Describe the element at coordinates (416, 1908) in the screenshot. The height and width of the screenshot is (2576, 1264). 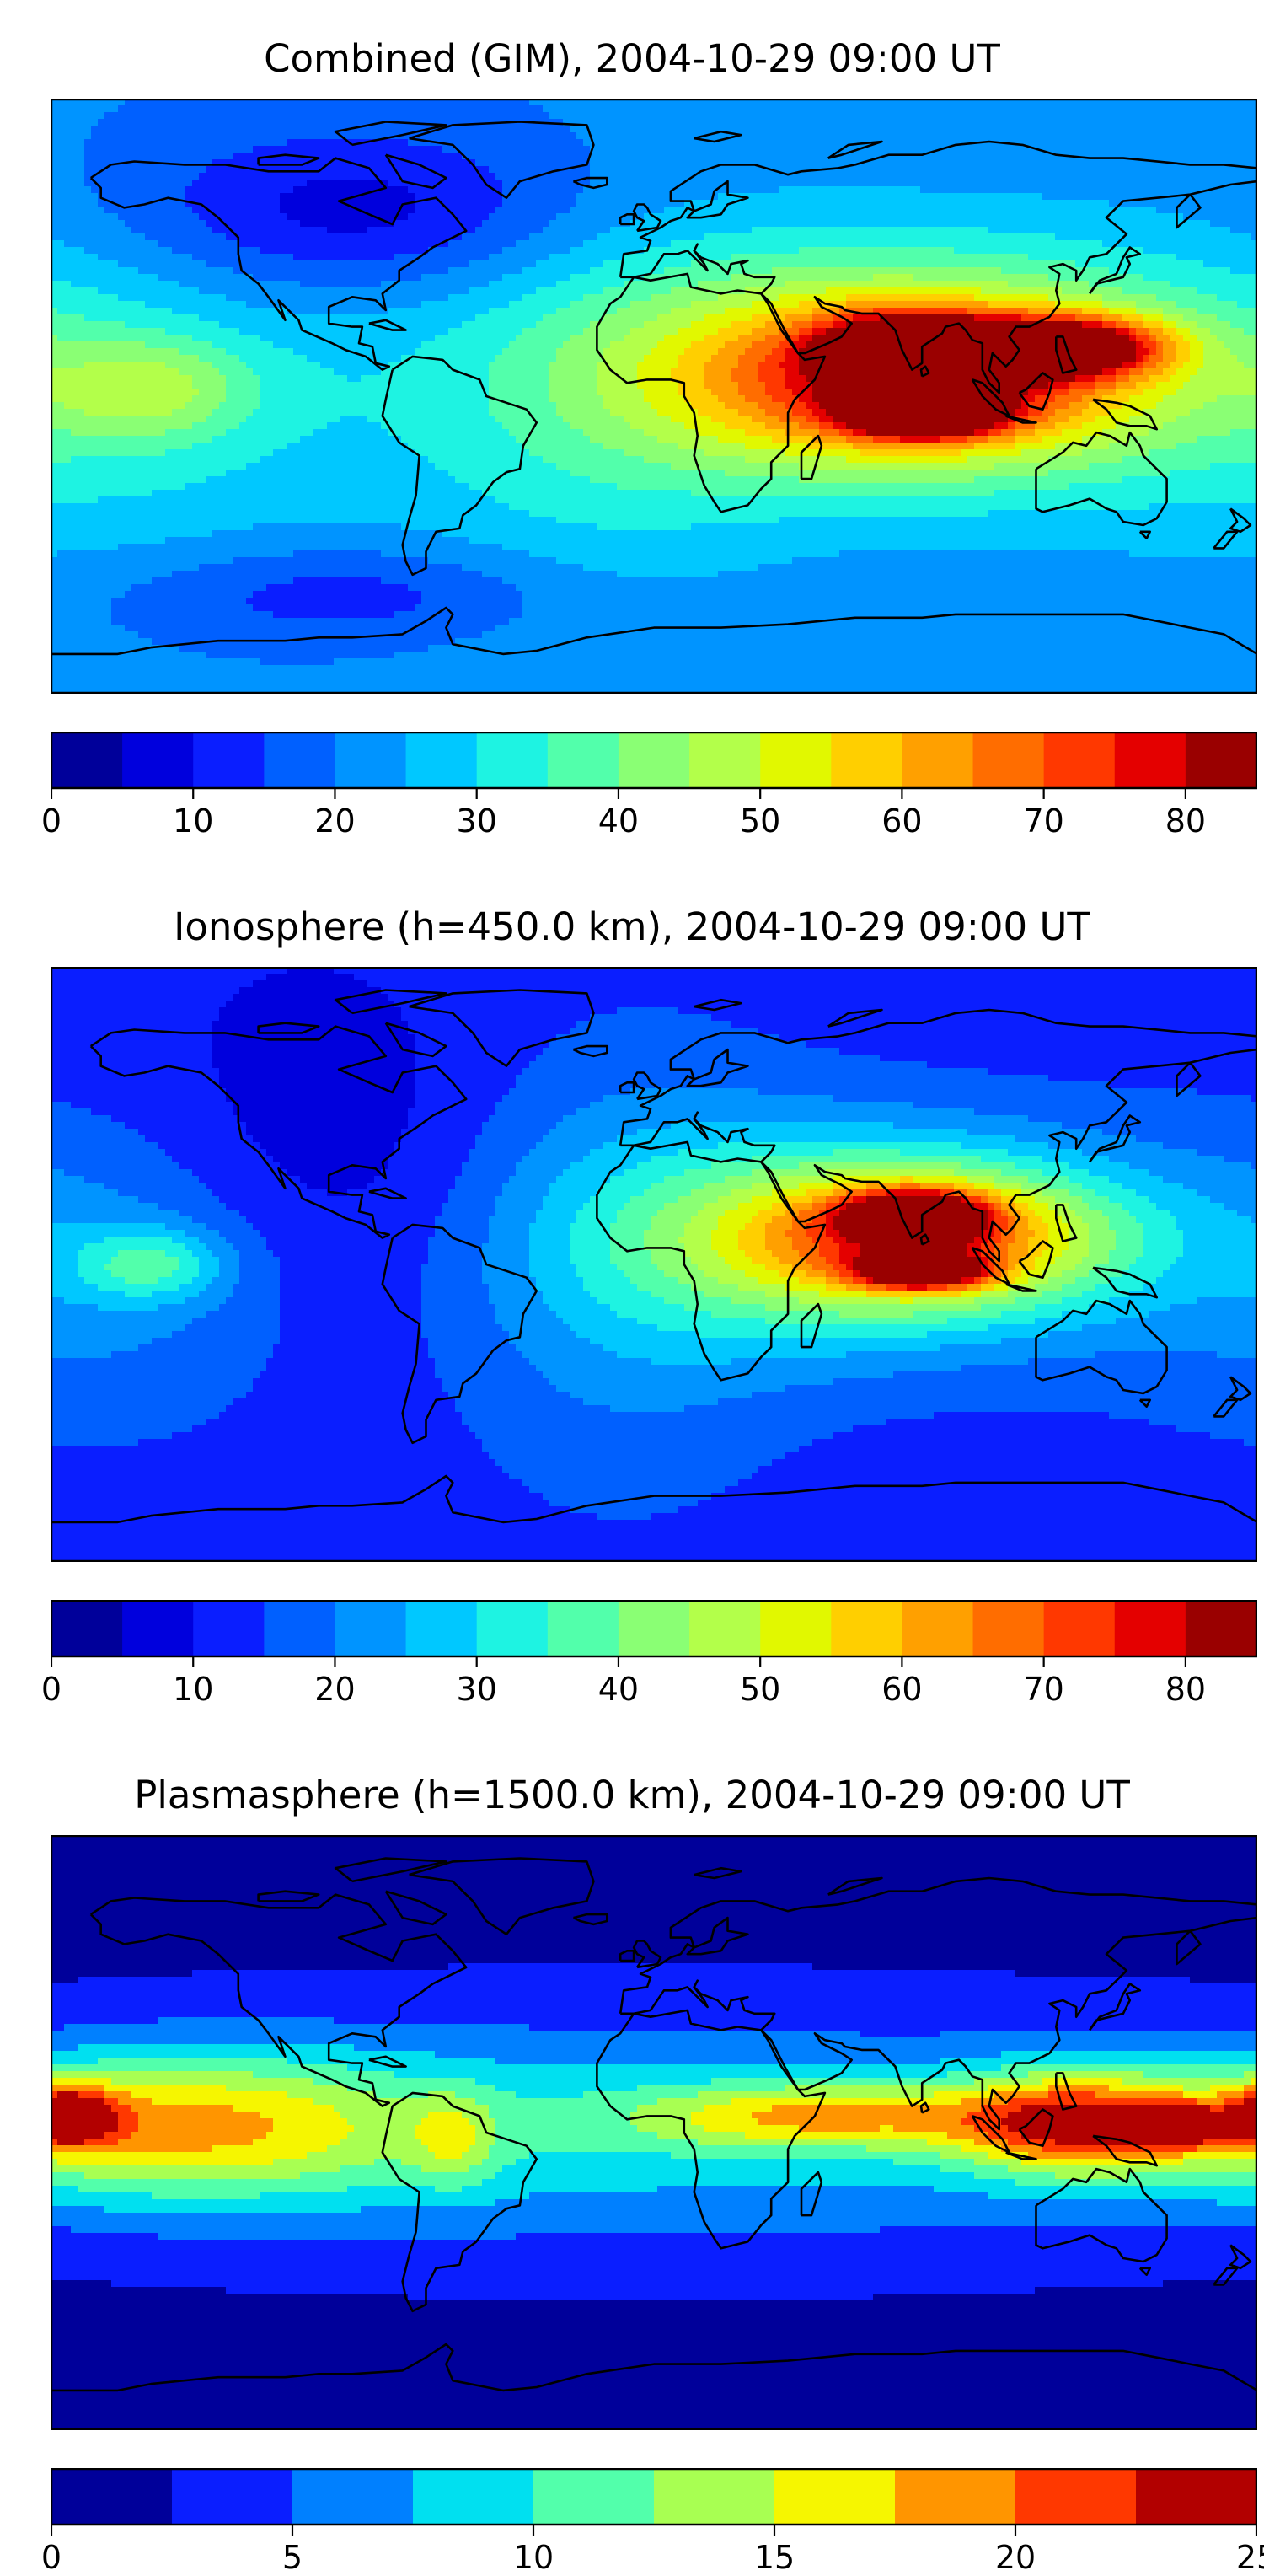
I see `coastline-baffin` at that location.